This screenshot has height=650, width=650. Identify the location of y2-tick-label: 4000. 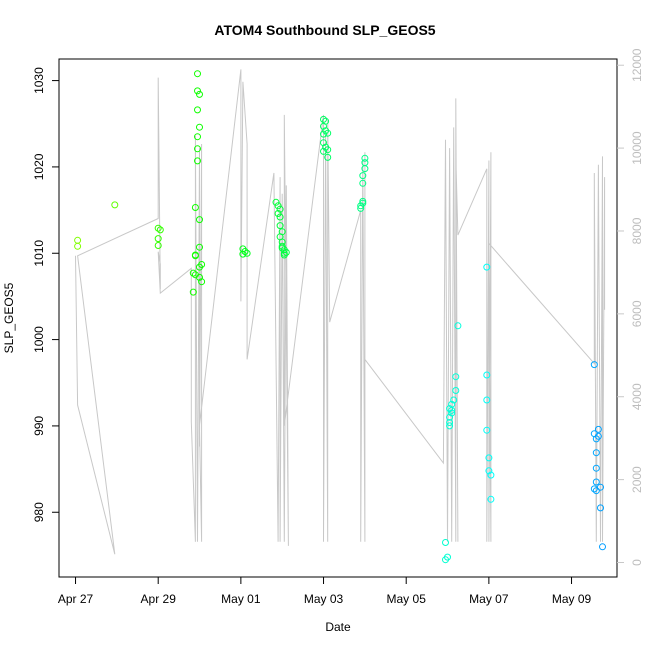
(637, 396).